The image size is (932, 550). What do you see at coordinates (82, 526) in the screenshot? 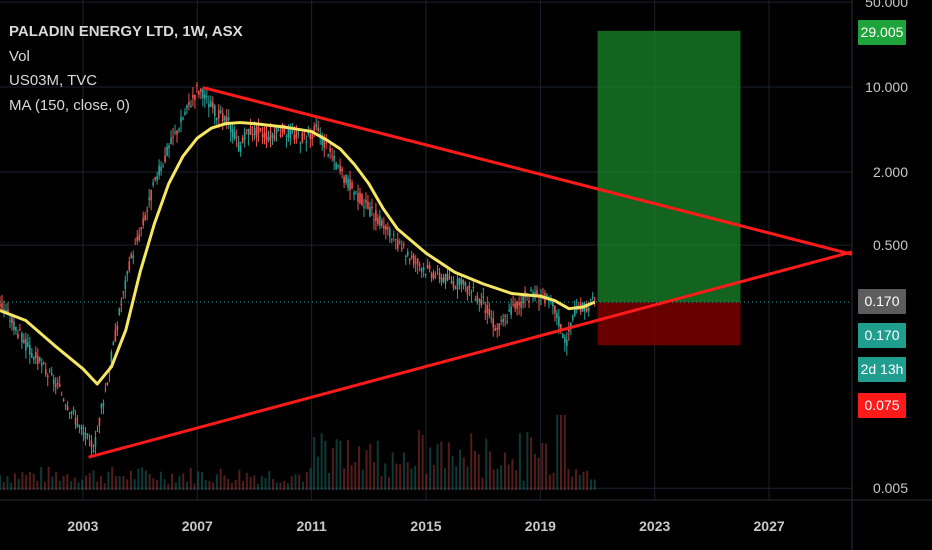
I see `x-axis-tick-label: 2003` at bounding box center [82, 526].